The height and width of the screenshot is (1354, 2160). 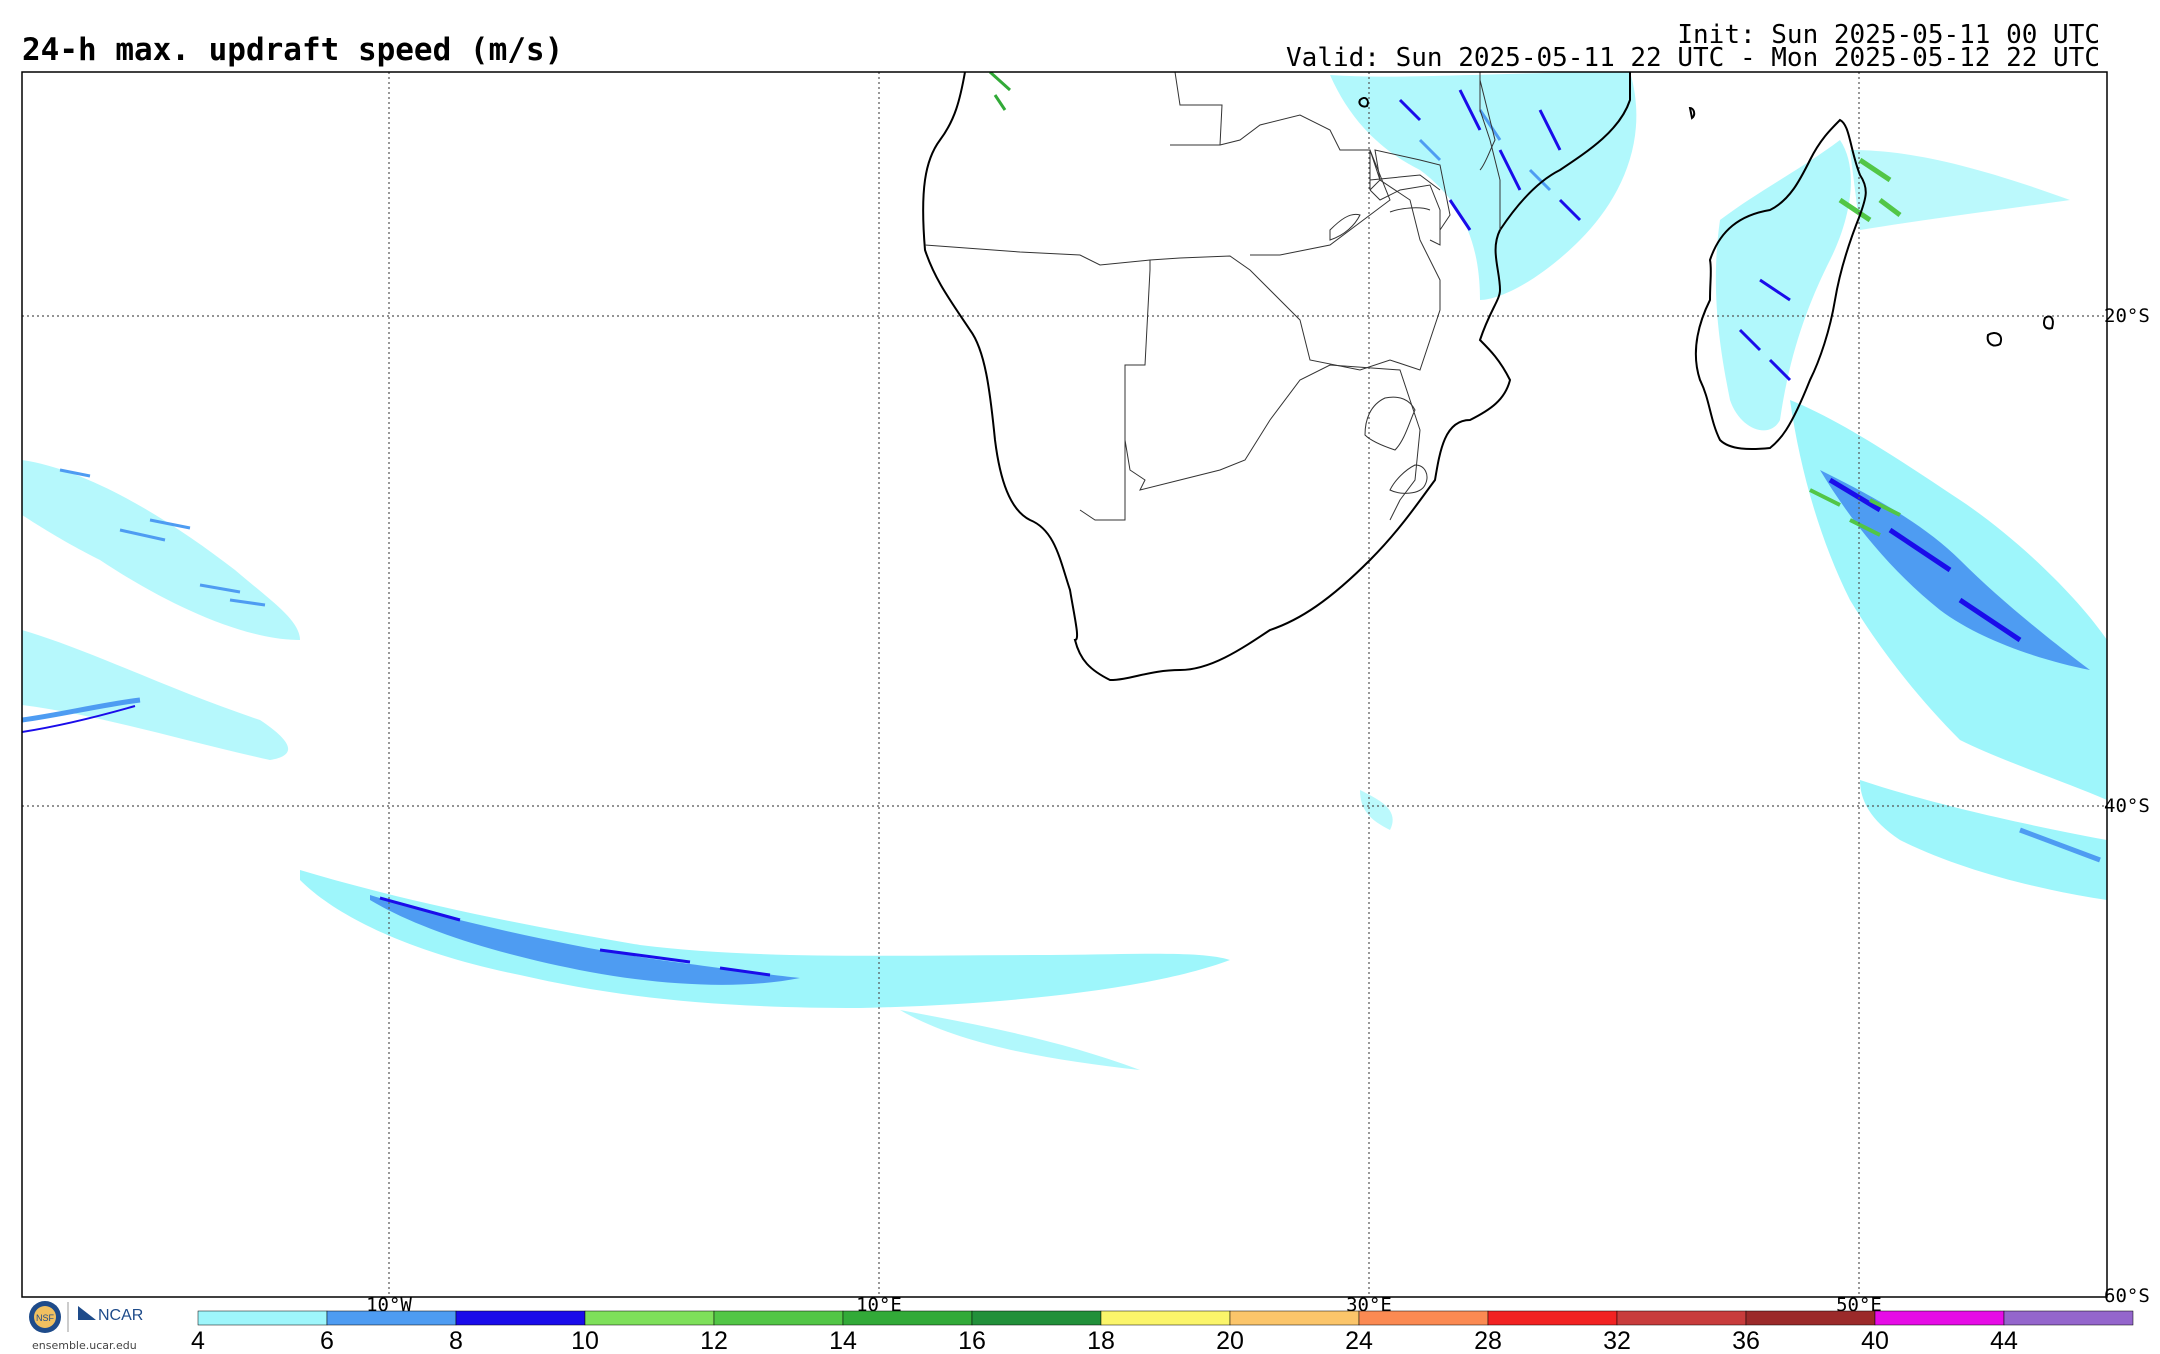 I want to click on country-borders, so click(x=1212, y=296).